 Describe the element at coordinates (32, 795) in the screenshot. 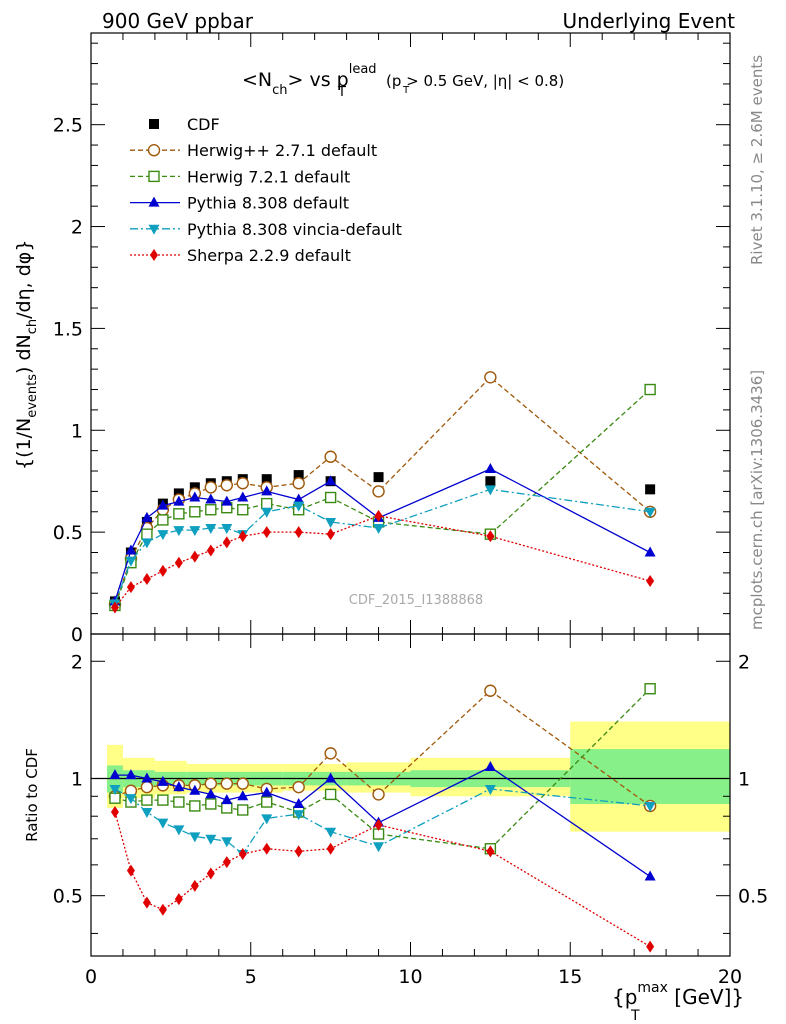

I see `ratio-y-axis-label: Ratio to CDF` at that location.